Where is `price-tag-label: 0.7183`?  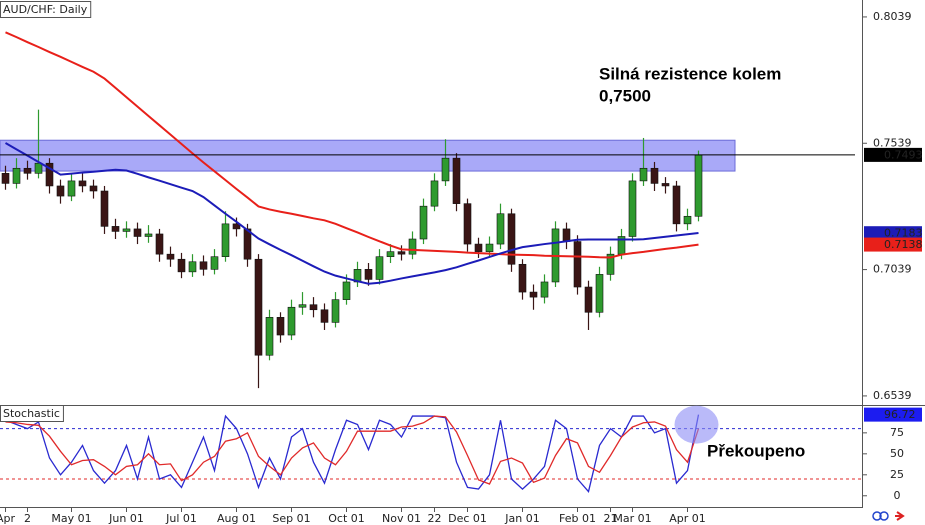
price-tag-label: 0.7183 is located at coordinates (903, 233).